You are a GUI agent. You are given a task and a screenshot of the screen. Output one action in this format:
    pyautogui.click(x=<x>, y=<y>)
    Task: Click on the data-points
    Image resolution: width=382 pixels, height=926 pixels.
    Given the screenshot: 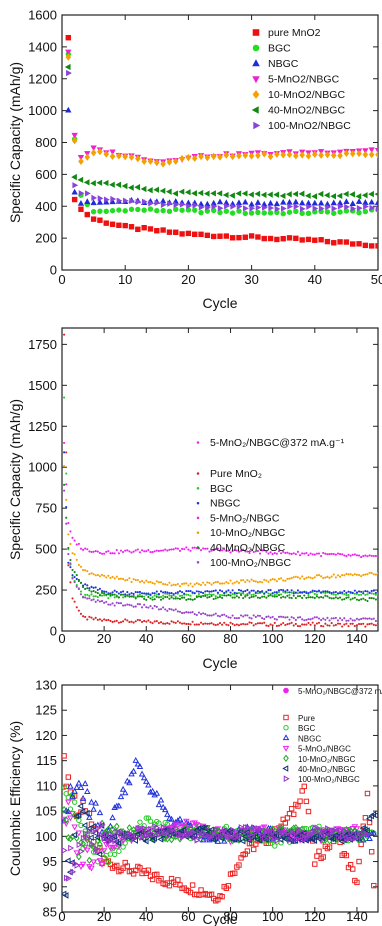 What is the action you would take?
    pyautogui.click(x=220, y=828)
    